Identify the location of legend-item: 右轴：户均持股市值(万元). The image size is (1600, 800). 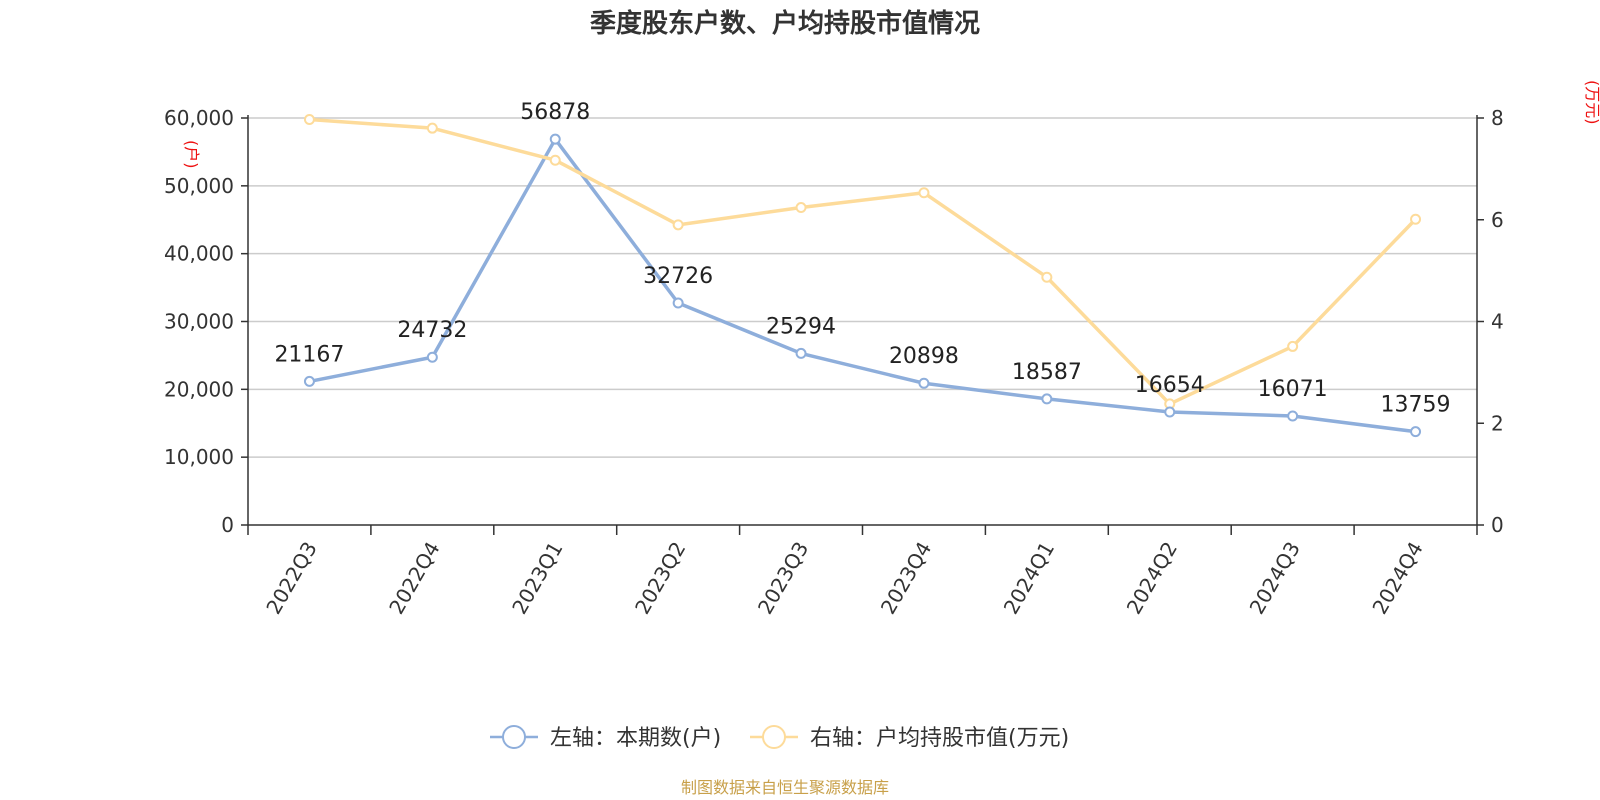
(909, 738).